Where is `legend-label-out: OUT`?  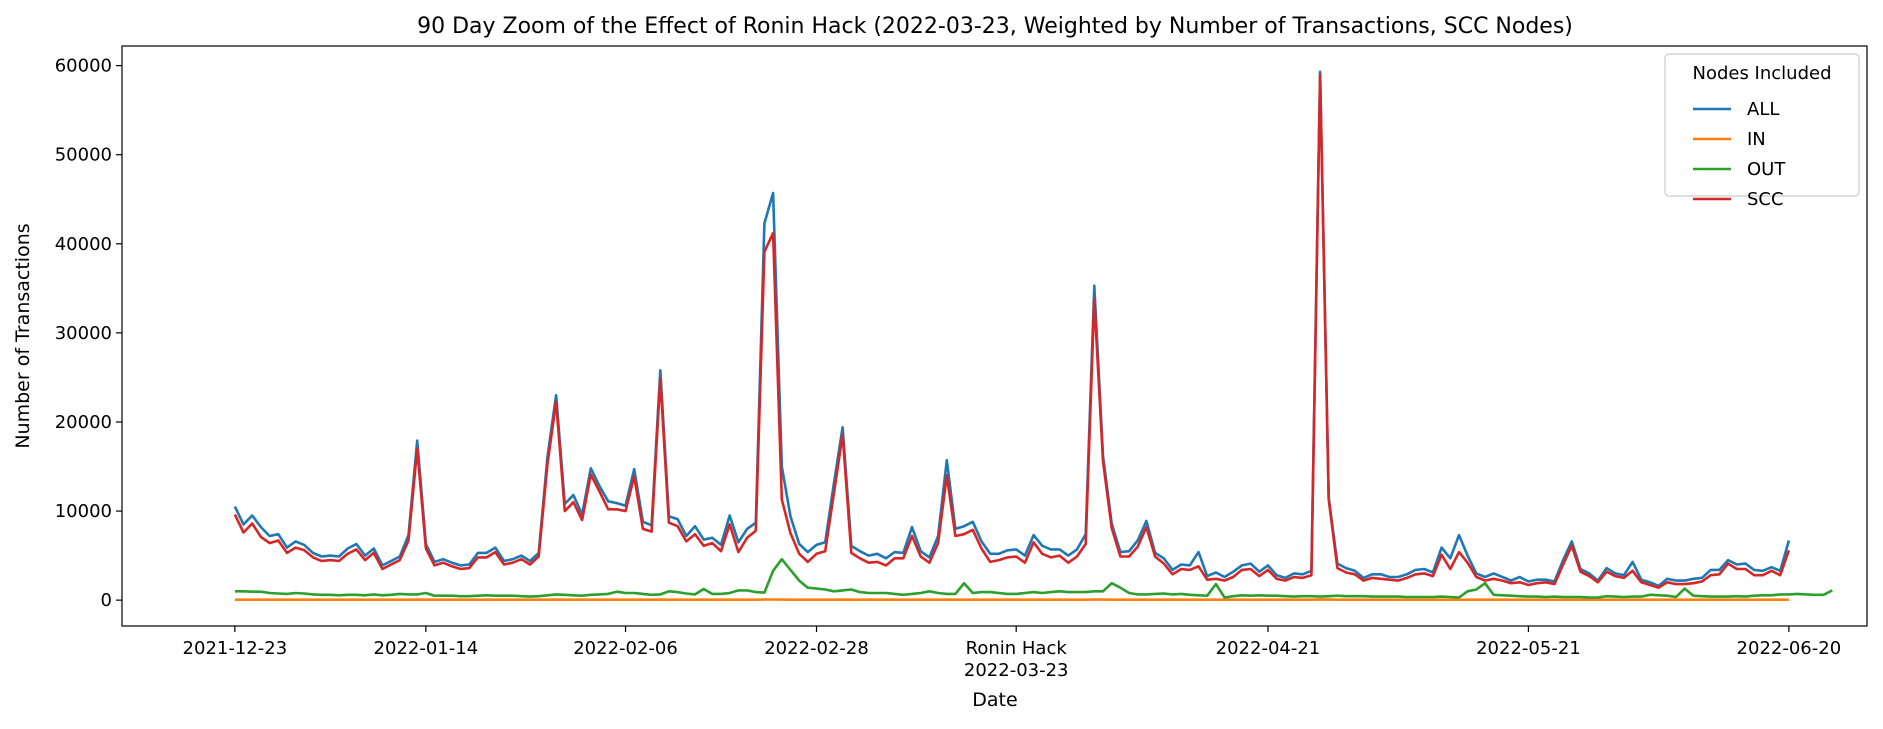 legend-label-out: OUT is located at coordinates (1766, 169).